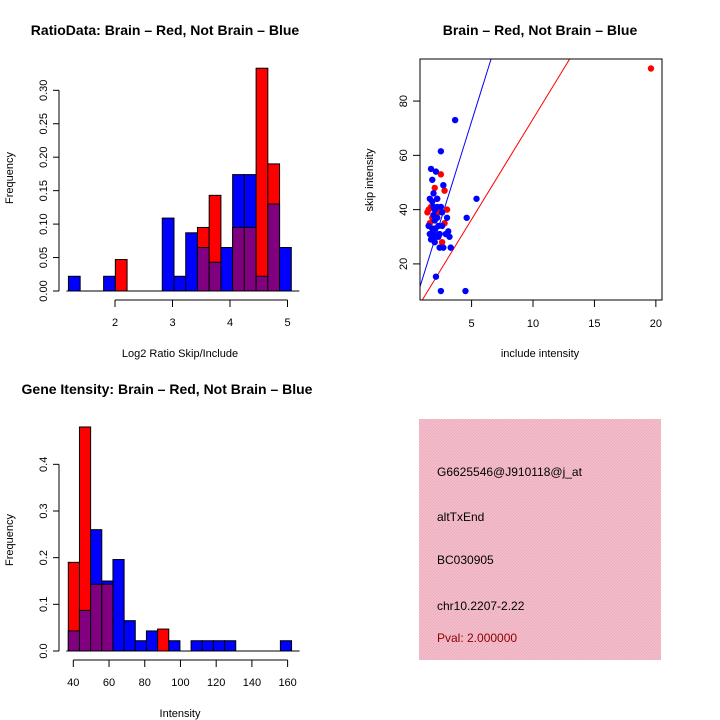 The height and width of the screenshot is (720, 720). What do you see at coordinates (287, 683) in the screenshot?
I see `intensity-hist-x-tick-label: 160` at bounding box center [287, 683].